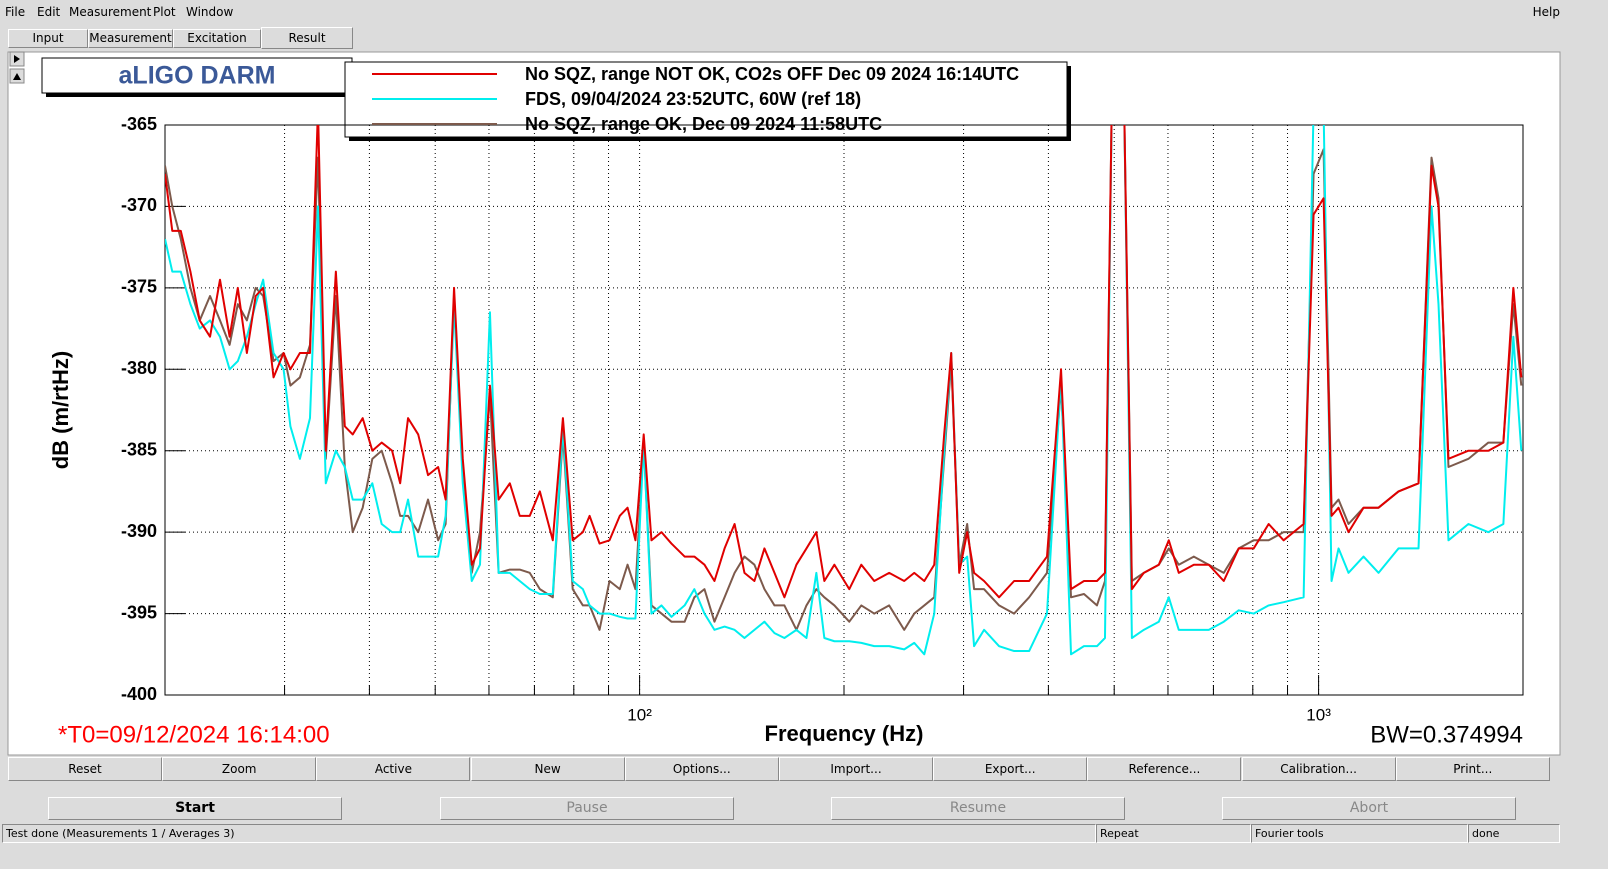 This screenshot has height=869, width=1608. What do you see at coordinates (1173, 833) in the screenshot?
I see `status-field: Repeat` at bounding box center [1173, 833].